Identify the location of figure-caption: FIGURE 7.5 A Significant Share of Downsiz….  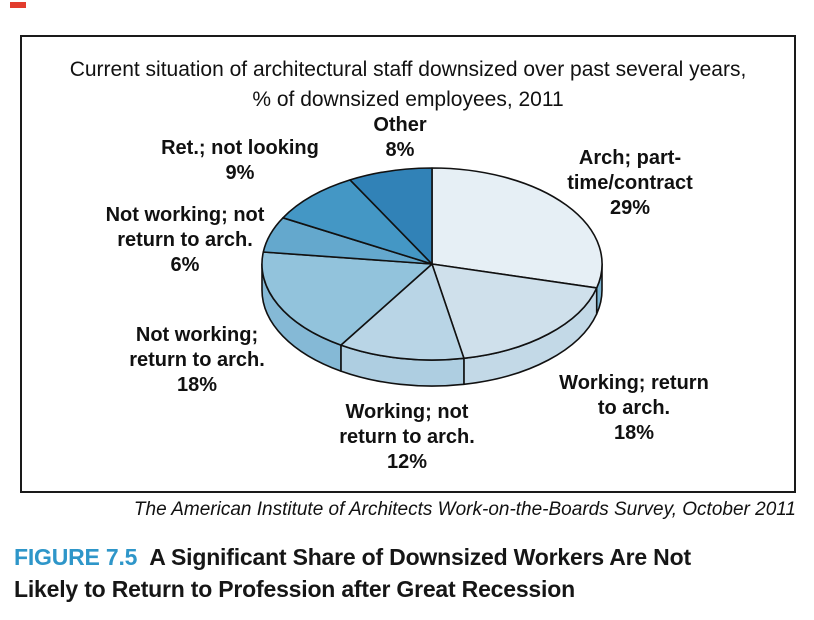
(384, 573).